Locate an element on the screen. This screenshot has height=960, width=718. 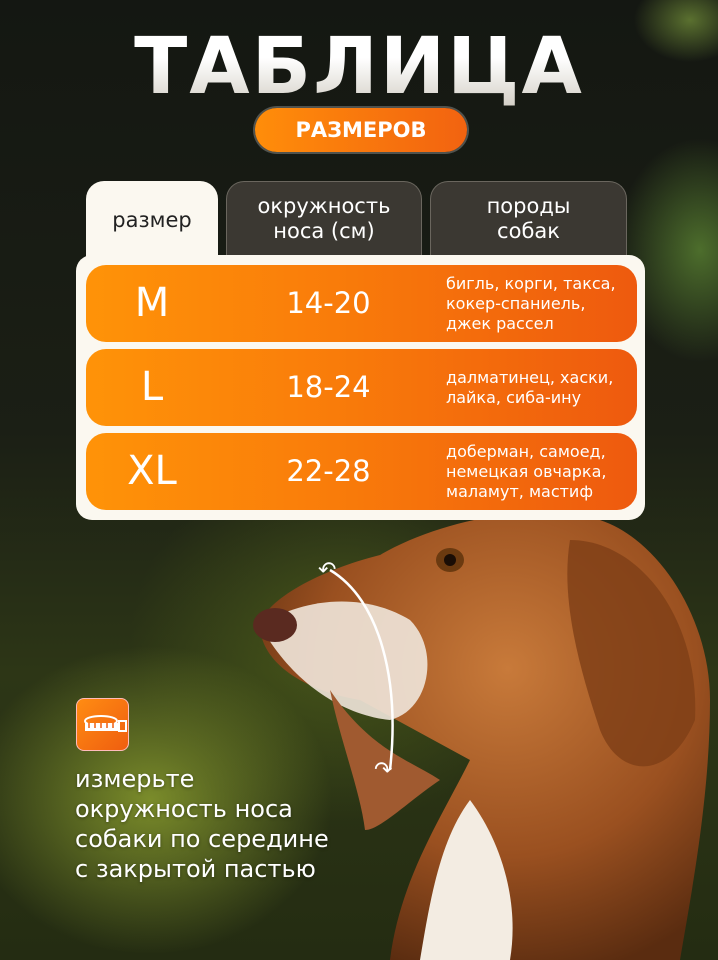
size-label: XL is located at coordinates (152, 471).